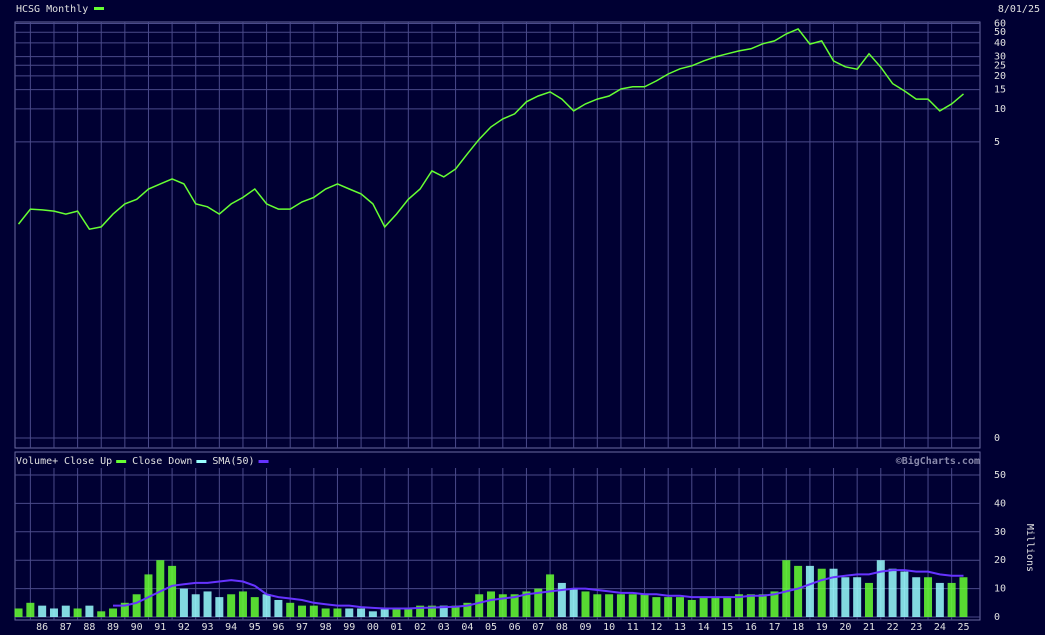 The height and width of the screenshot is (635, 1045). I want to click on x-tick-label: 03, so click(444, 627).